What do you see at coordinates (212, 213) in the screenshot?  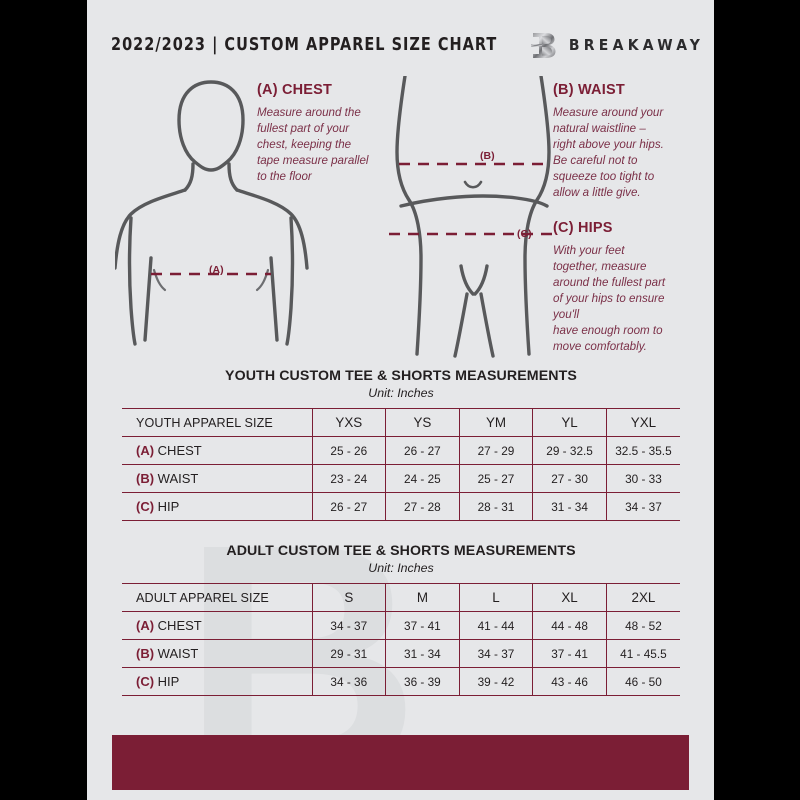 I see `torso-figure-illustration` at bounding box center [212, 213].